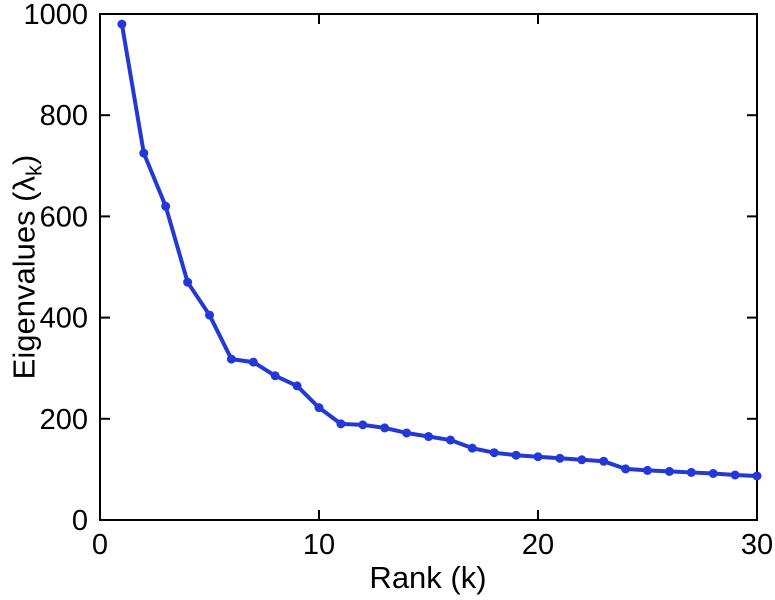 The image size is (775, 600). Describe the element at coordinates (538, 545) in the screenshot. I see `x-tick-label: 20` at that location.